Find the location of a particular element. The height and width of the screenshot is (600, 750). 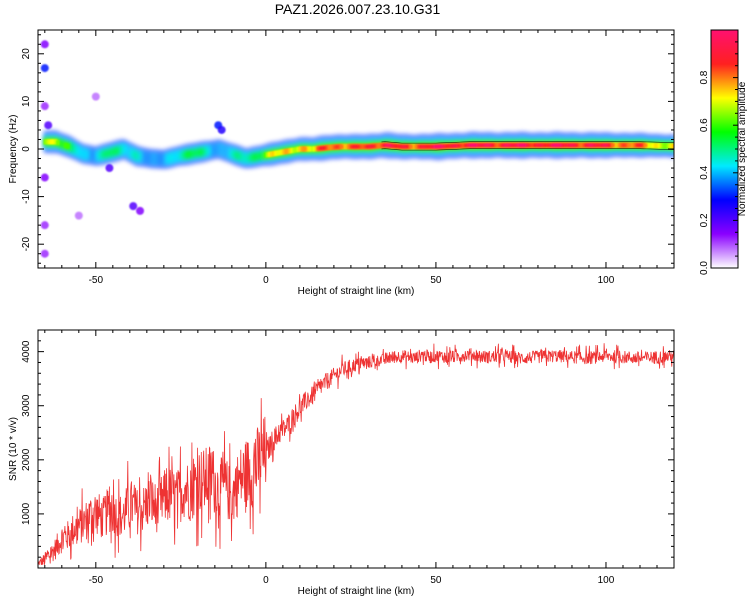

y-tick-label: 10 is located at coordinates (26, 101).